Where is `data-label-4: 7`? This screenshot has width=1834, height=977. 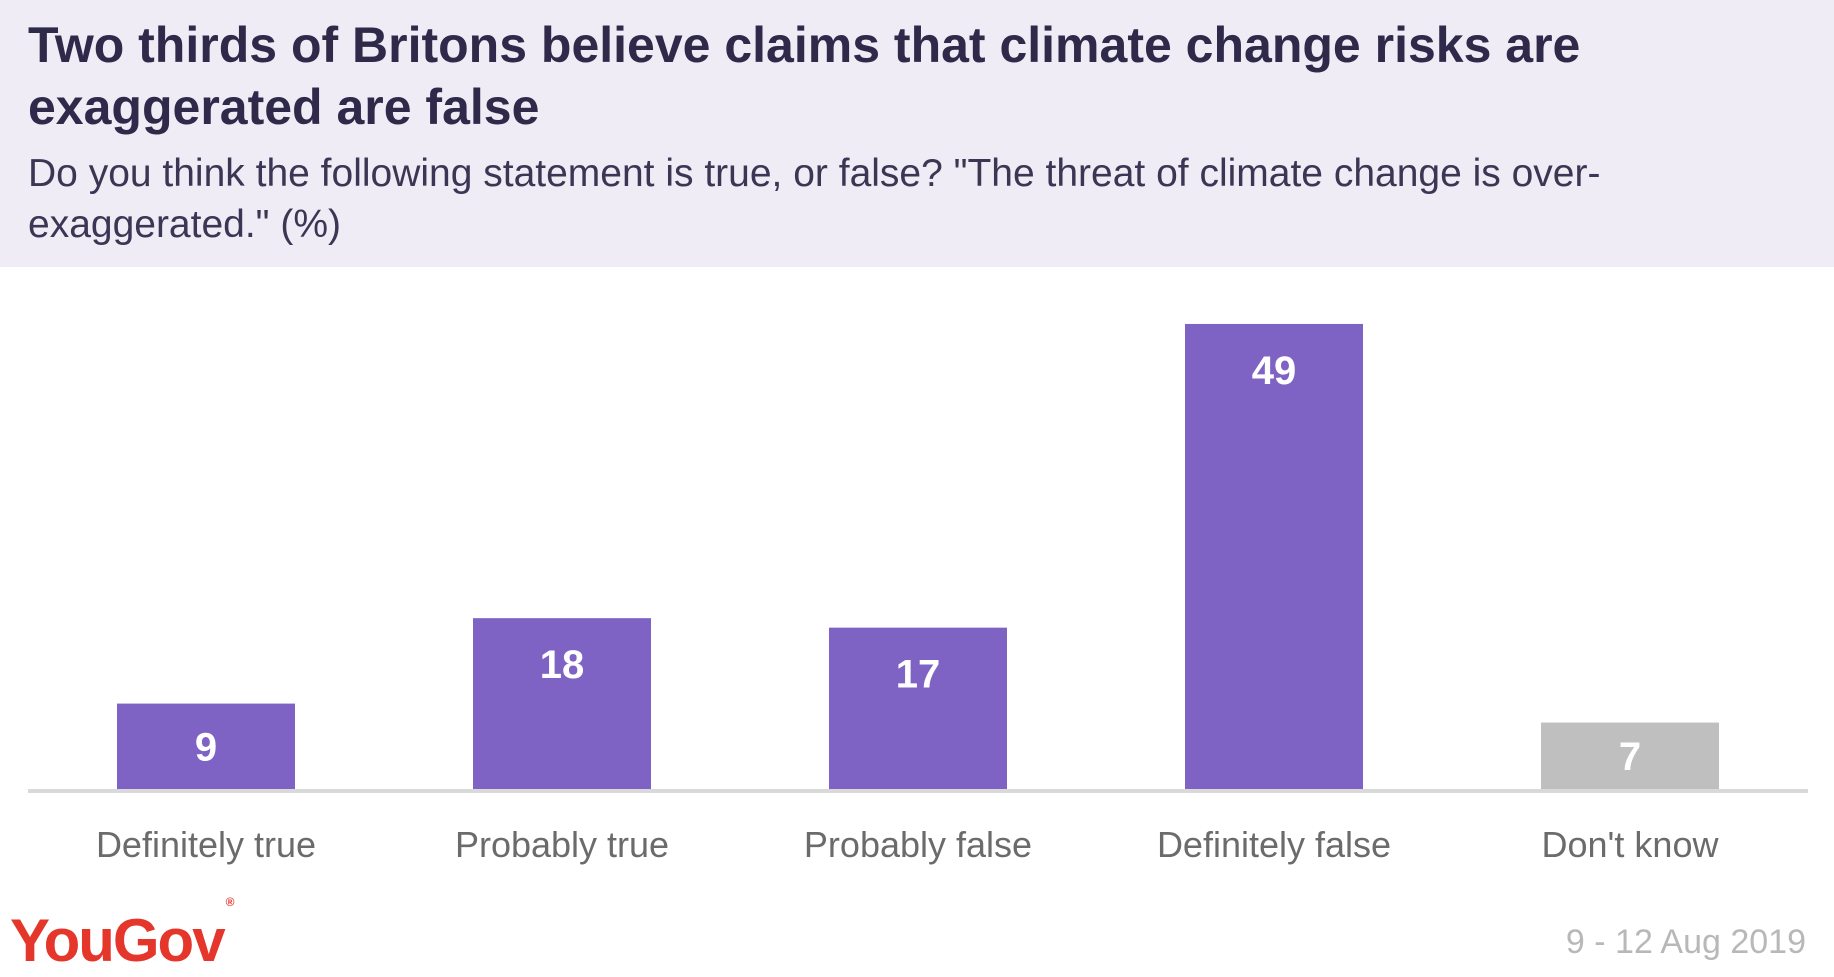
data-label-4: 7 is located at coordinates (1630, 757).